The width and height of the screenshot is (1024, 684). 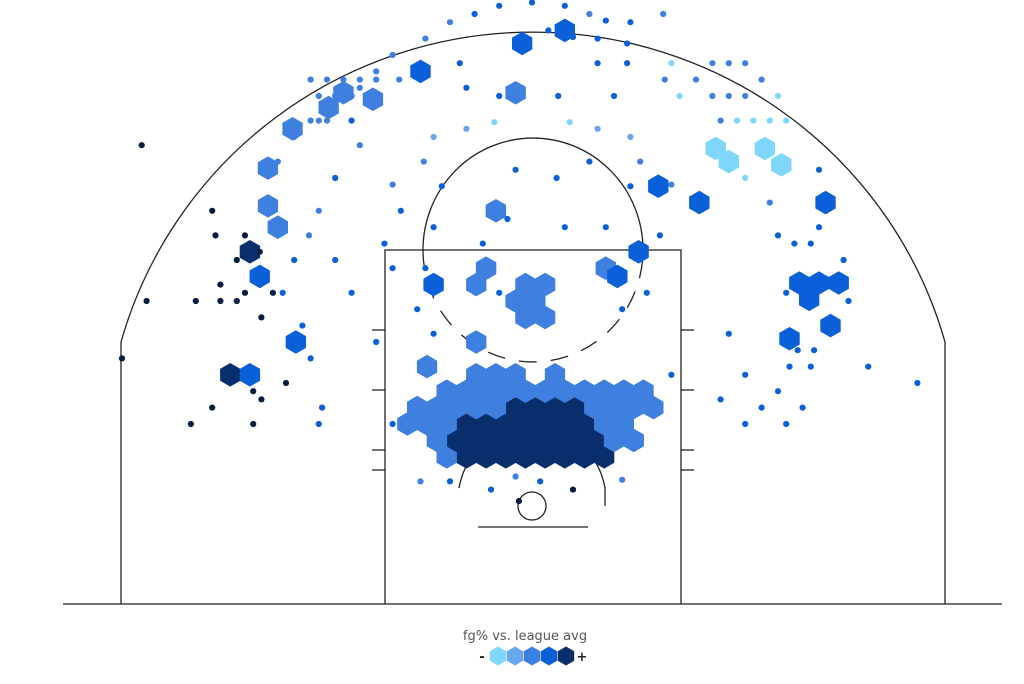 What do you see at coordinates (582, 657) in the screenshot?
I see `legend-plus-label: +` at bounding box center [582, 657].